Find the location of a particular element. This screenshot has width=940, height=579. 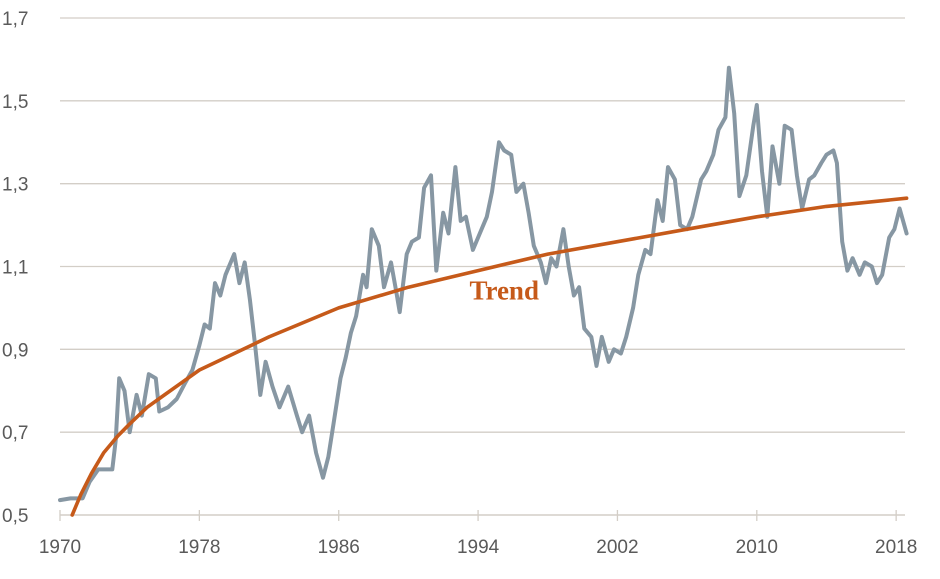

y-tick-label: 1,5 is located at coordinates (15, 102).